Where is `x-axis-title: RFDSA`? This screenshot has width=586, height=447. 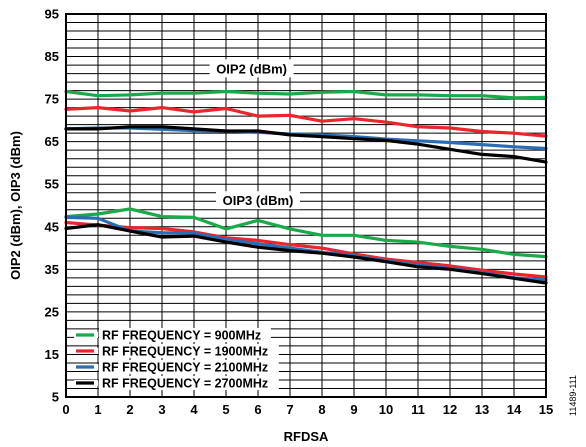
x-axis-title: RFDSA is located at coordinates (306, 436).